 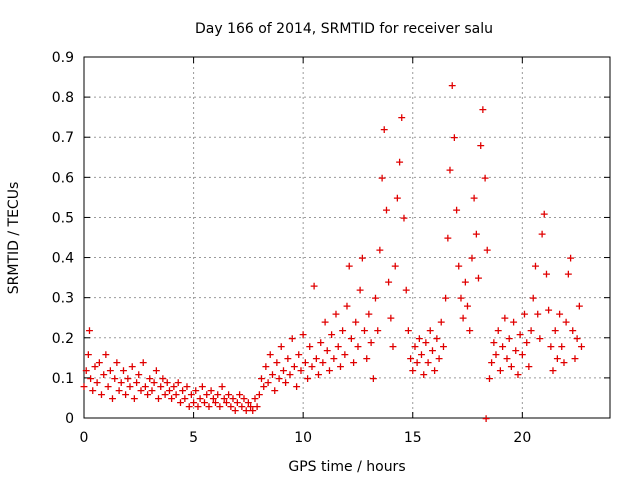 What do you see at coordinates (63, 299) in the screenshot?
I see `y-tick-label: 0.3` at bounding box center [63, 299].